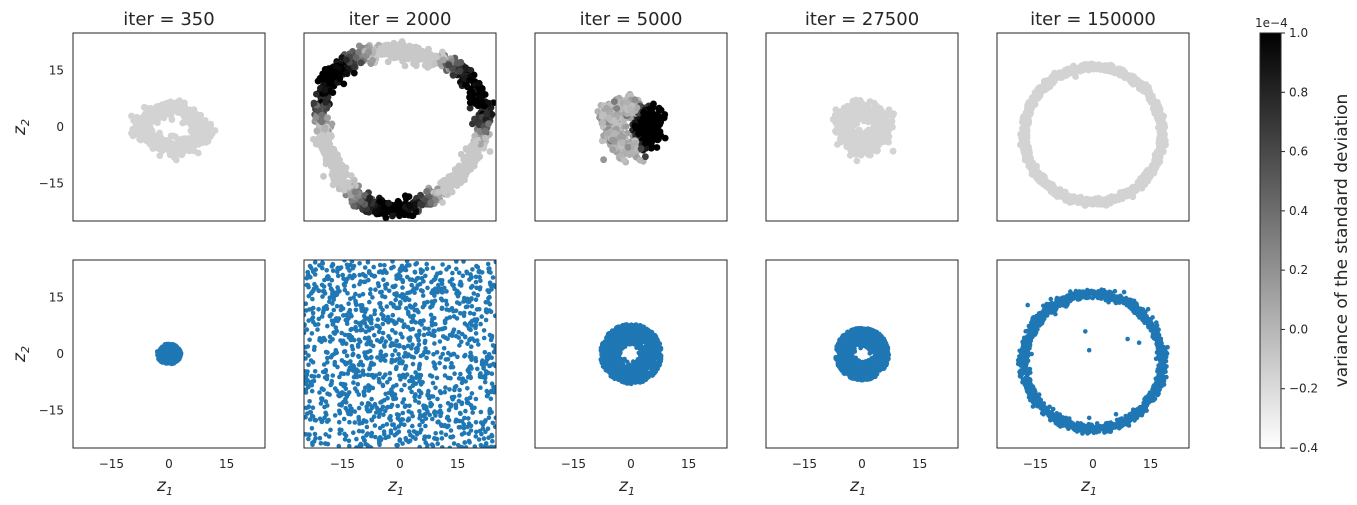 The height and width of the screenshot is (505, 1357). What do you see at coordinates (1093, 115) in the screenshot?
I see `subplot-std-5: iter = 150000` at bounding box center [1093, 115].